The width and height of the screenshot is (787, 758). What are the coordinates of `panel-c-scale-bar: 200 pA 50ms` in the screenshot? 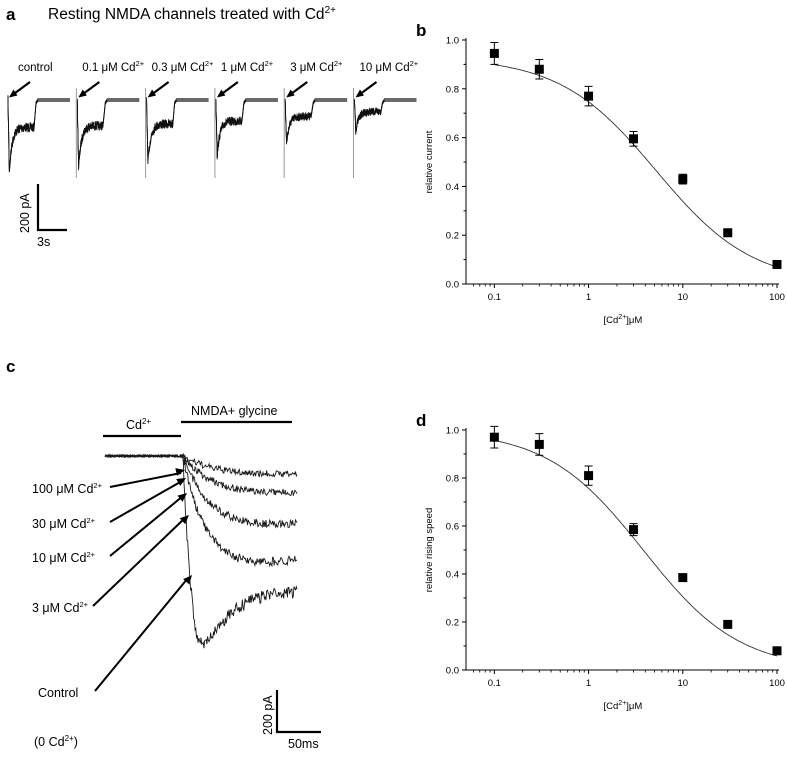 It's located at (291, 720).